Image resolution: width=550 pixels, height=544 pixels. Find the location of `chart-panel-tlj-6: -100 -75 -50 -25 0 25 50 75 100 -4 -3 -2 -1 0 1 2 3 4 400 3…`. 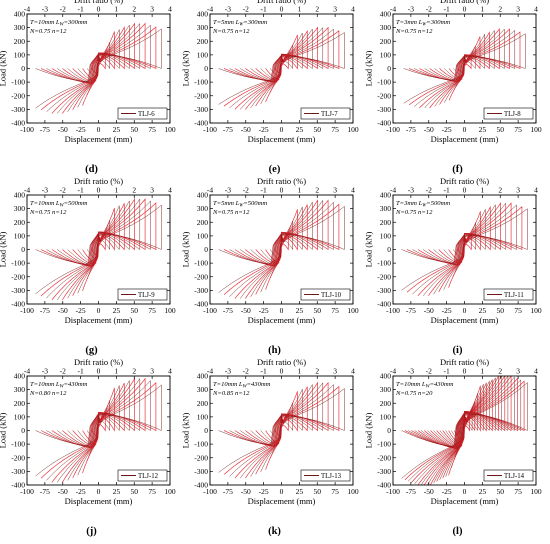

chart-panel-tlj-6: -100 -75 -50 -25 0 25 50 75 100 -4 -3 -2 -1 0 1 2 3 4 400 3… is located at coordinates (91, 90).